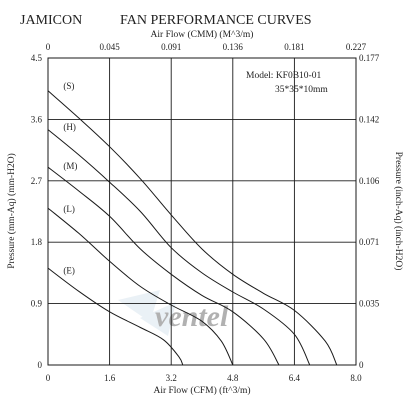 This screenshot has height=405, width=413. I want to click on right-tick-label: 0.177, so click(369, 58).